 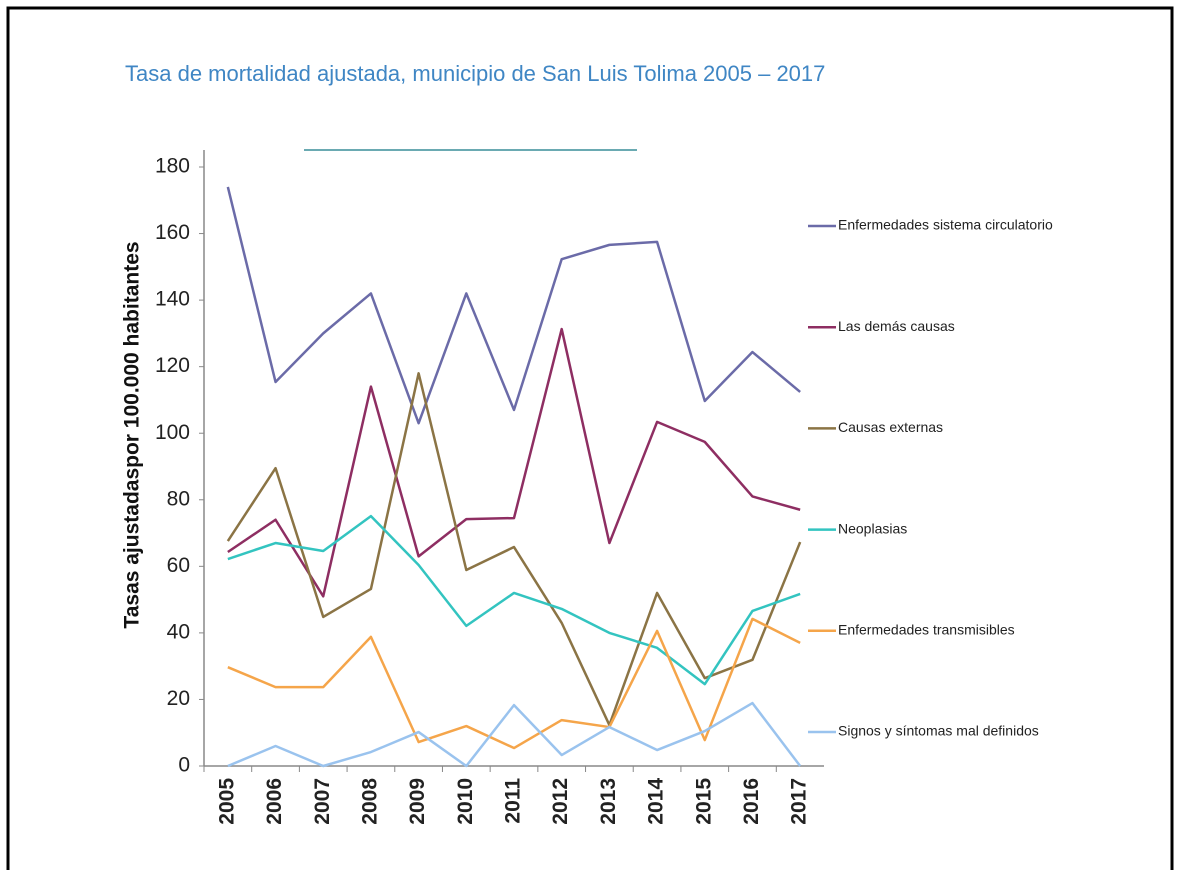 What do you see at coordinates (703, 801) in the screenshot?
I see `x-tick-label: 2015` at bounding box center [703, 801].